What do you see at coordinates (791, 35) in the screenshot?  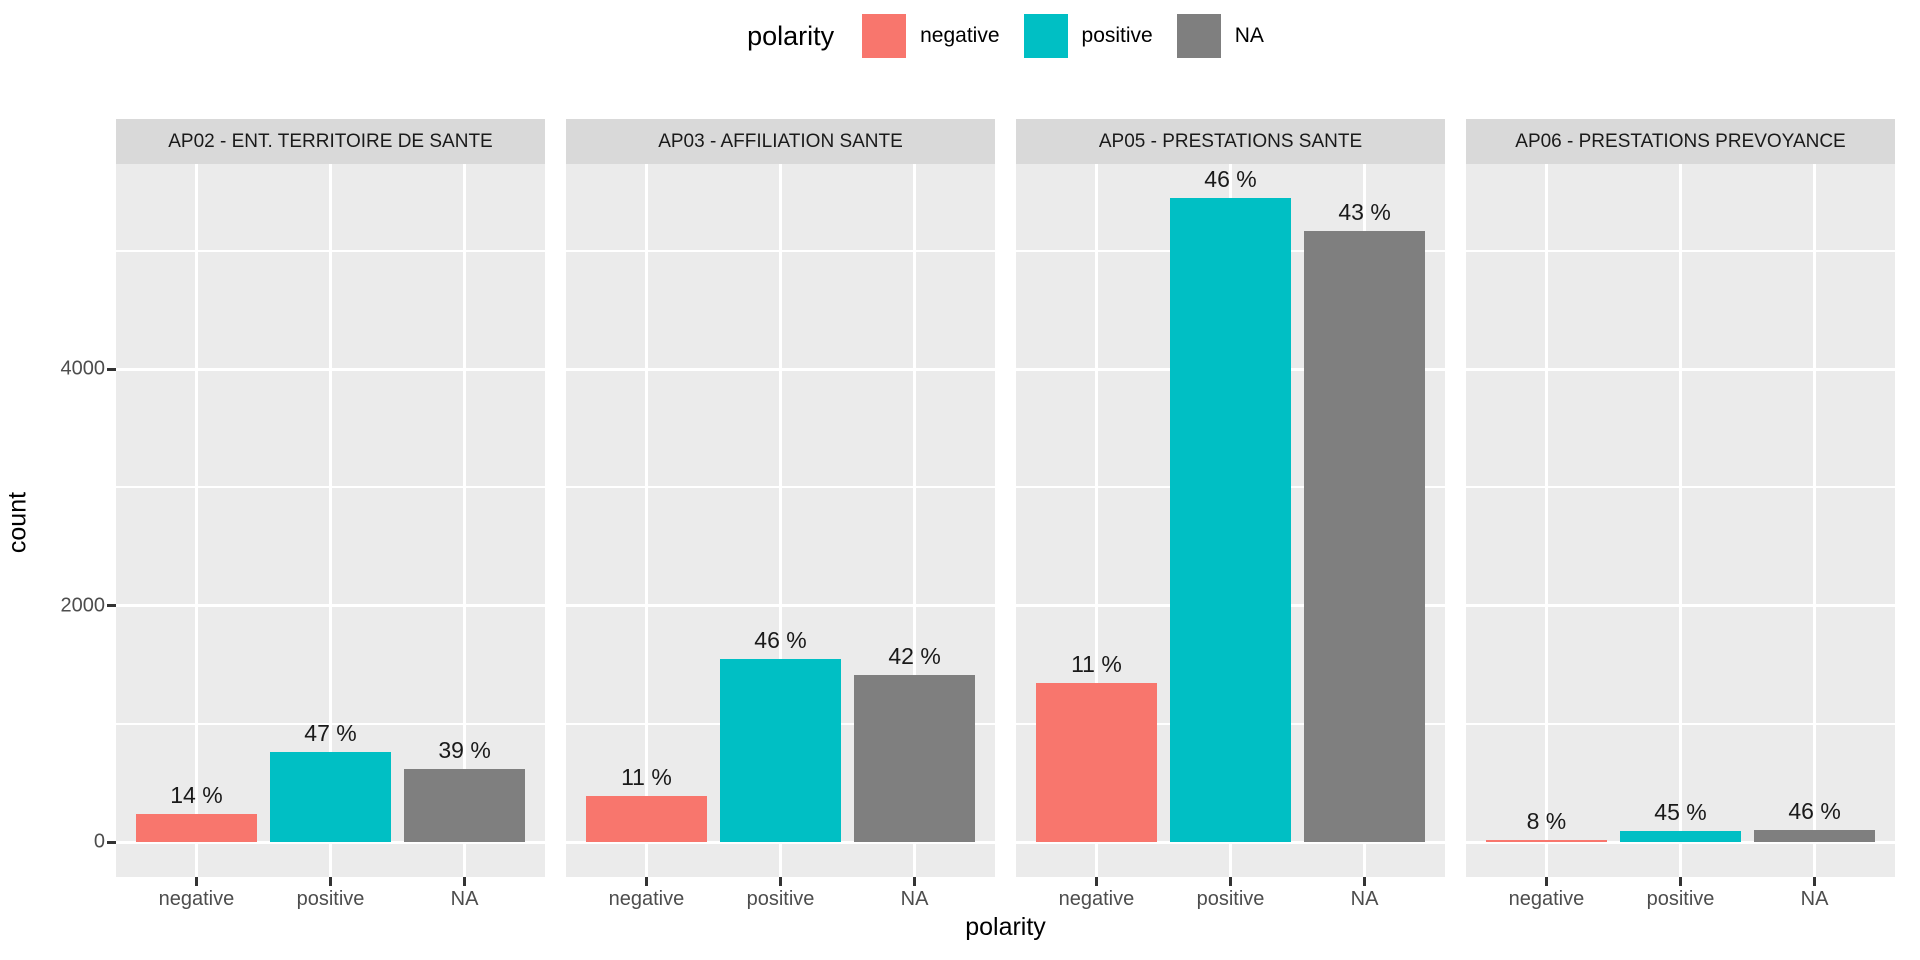 I see `legend-title: polarity` at bounding box center [791, 35].